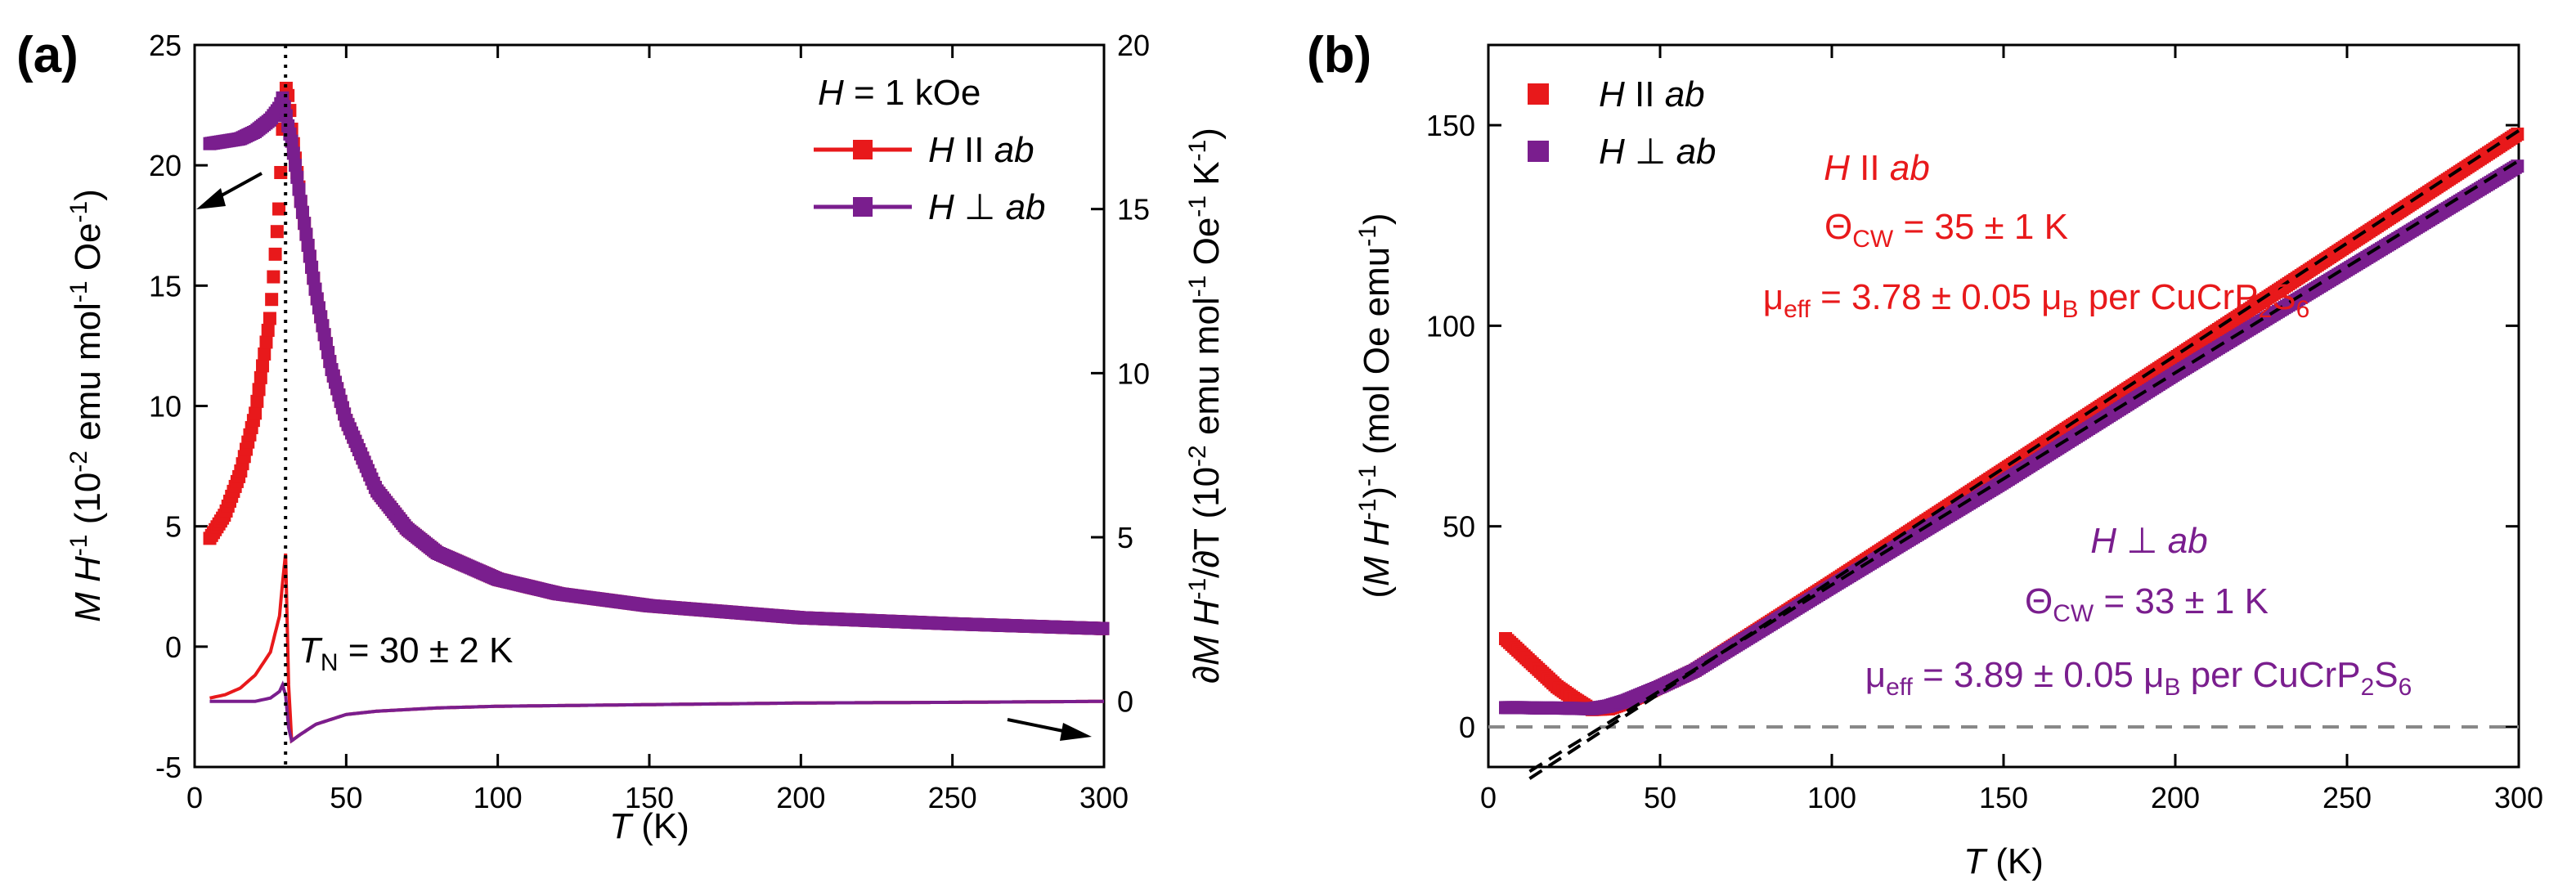  I want to click on b-xtick-label: 200, so click(2175, 797).